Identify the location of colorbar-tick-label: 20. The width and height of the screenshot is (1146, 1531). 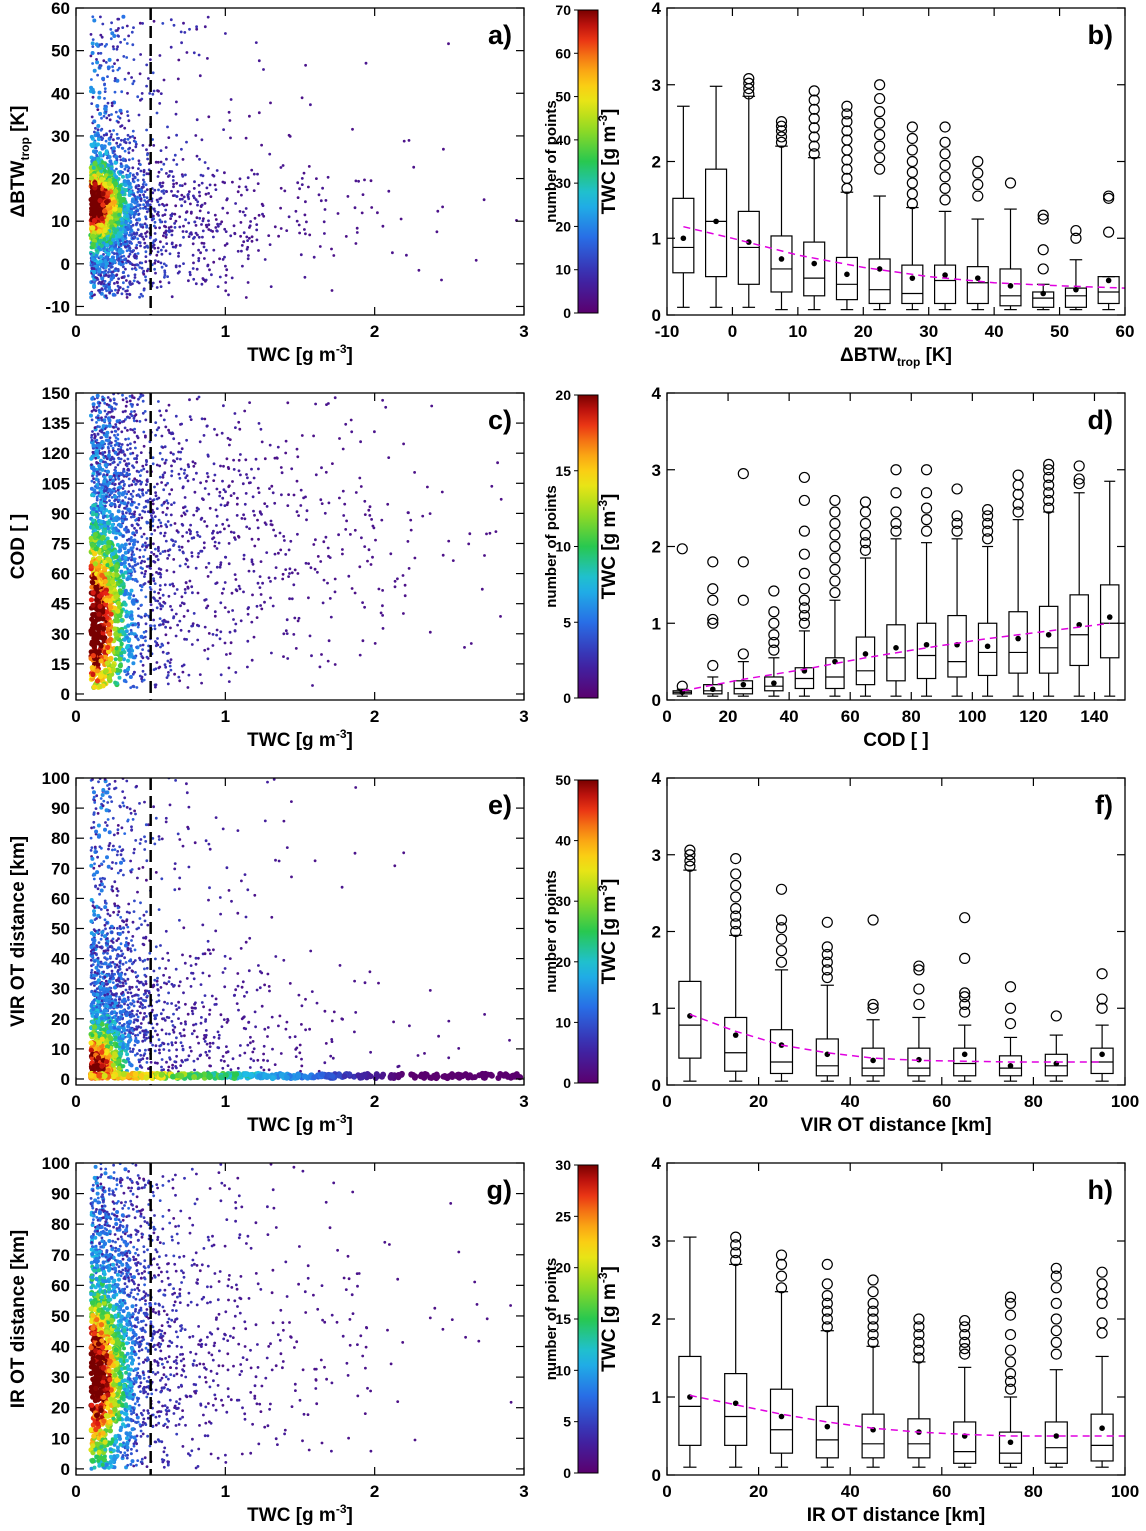
(563, 226).